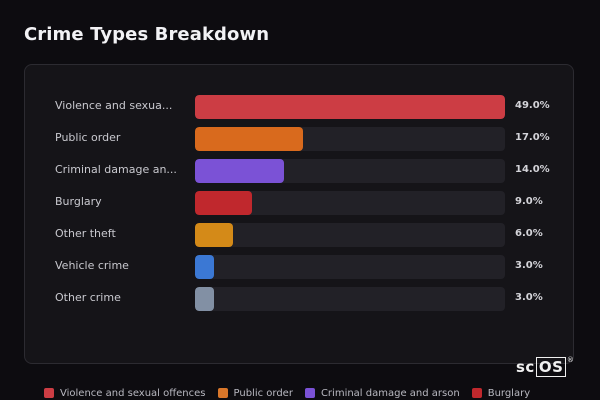 This screenshot has width=600, height=400. I want to click on bar-row: Other crime 3.0%, so click(305, 299).